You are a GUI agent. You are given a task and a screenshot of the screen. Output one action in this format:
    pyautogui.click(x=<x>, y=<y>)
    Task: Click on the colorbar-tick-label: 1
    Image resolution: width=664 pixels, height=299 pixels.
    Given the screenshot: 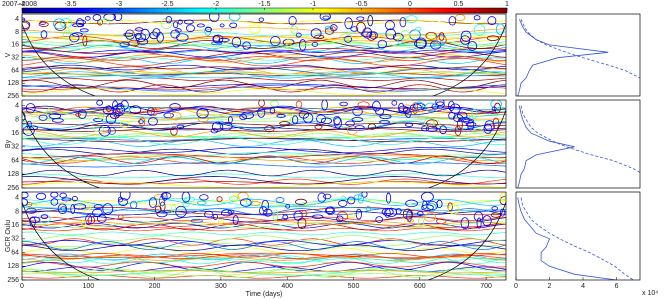 What is the action you would take?
    pyautogui.click(x=507, y=4)
    